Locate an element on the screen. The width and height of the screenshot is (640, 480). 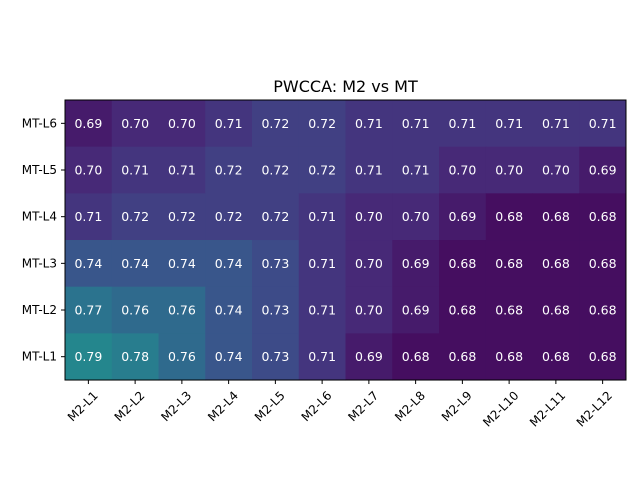
x-tick-label: M2-L12 is located at coordinates (594, 408).